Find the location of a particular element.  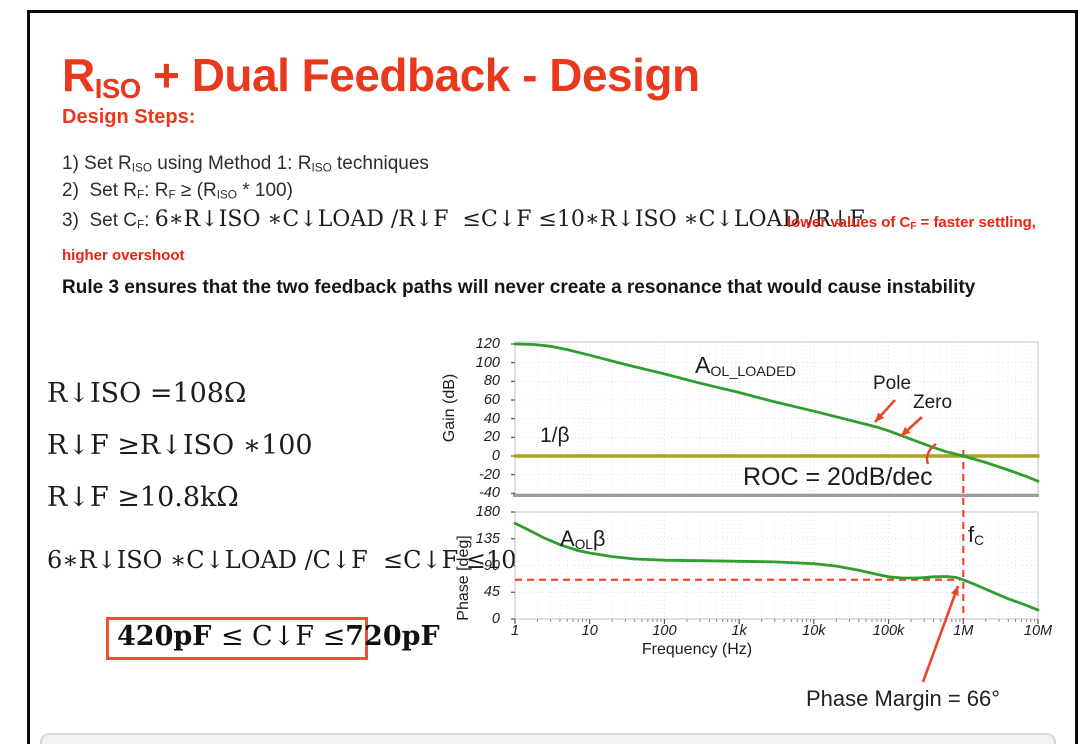

tick-label: 45 is located at coordinates (491, 592).